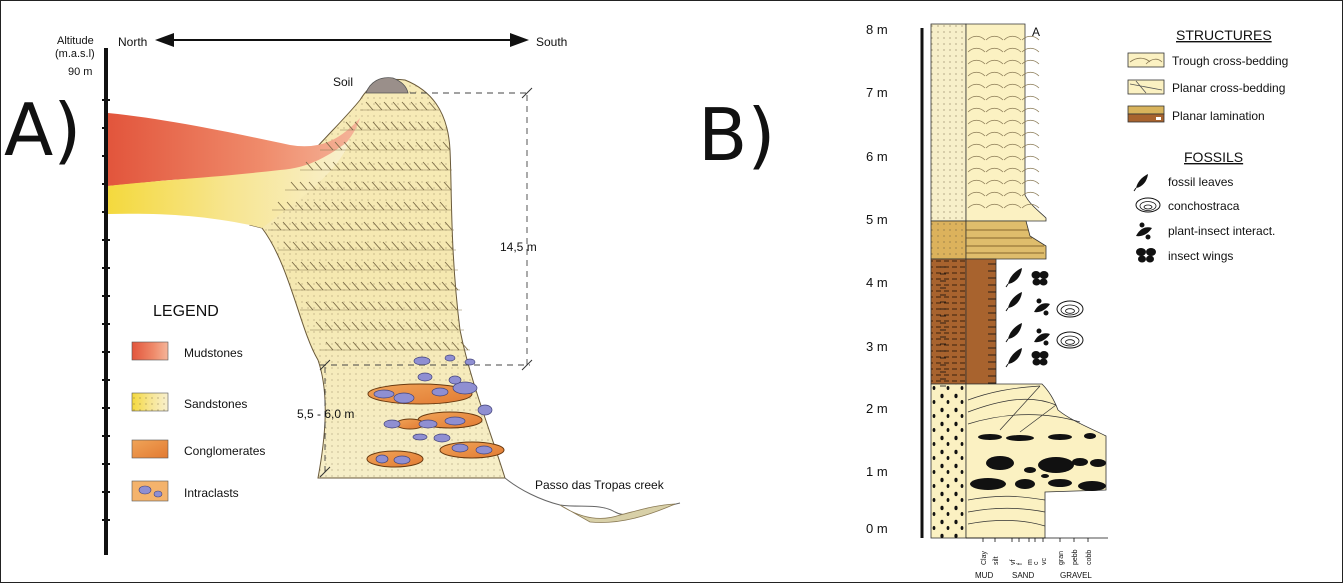 Image resolution: width=1343 pixels, height=583 pixels. I want to click on altitude-label: Altitude, so click(75, 41).